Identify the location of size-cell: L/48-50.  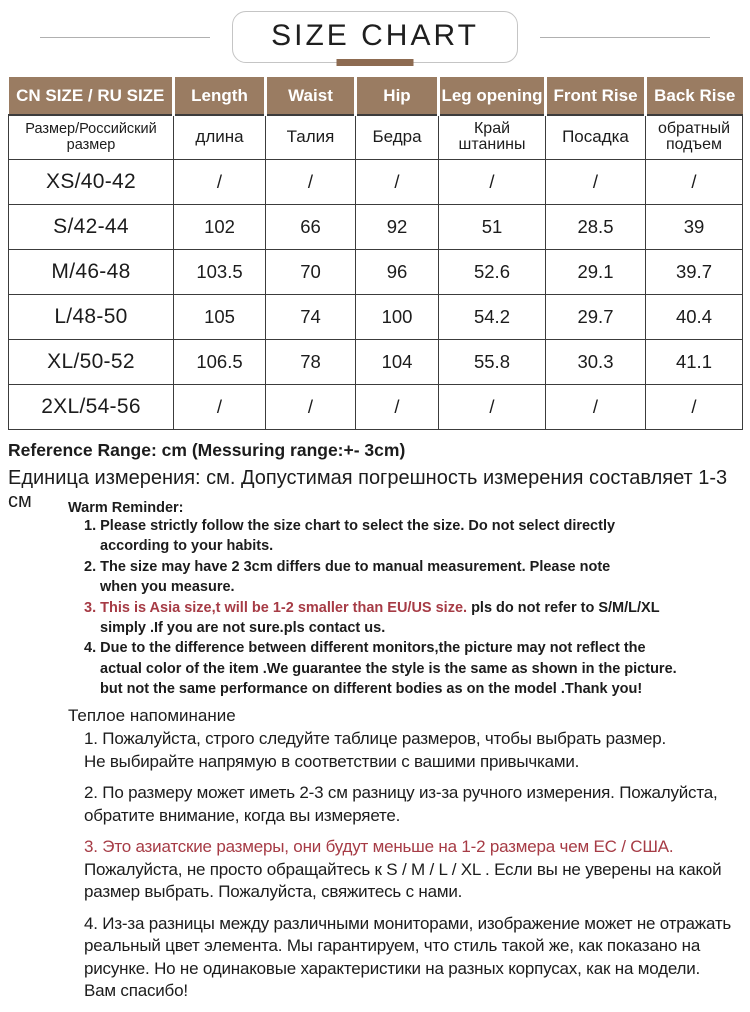
(91, 316).